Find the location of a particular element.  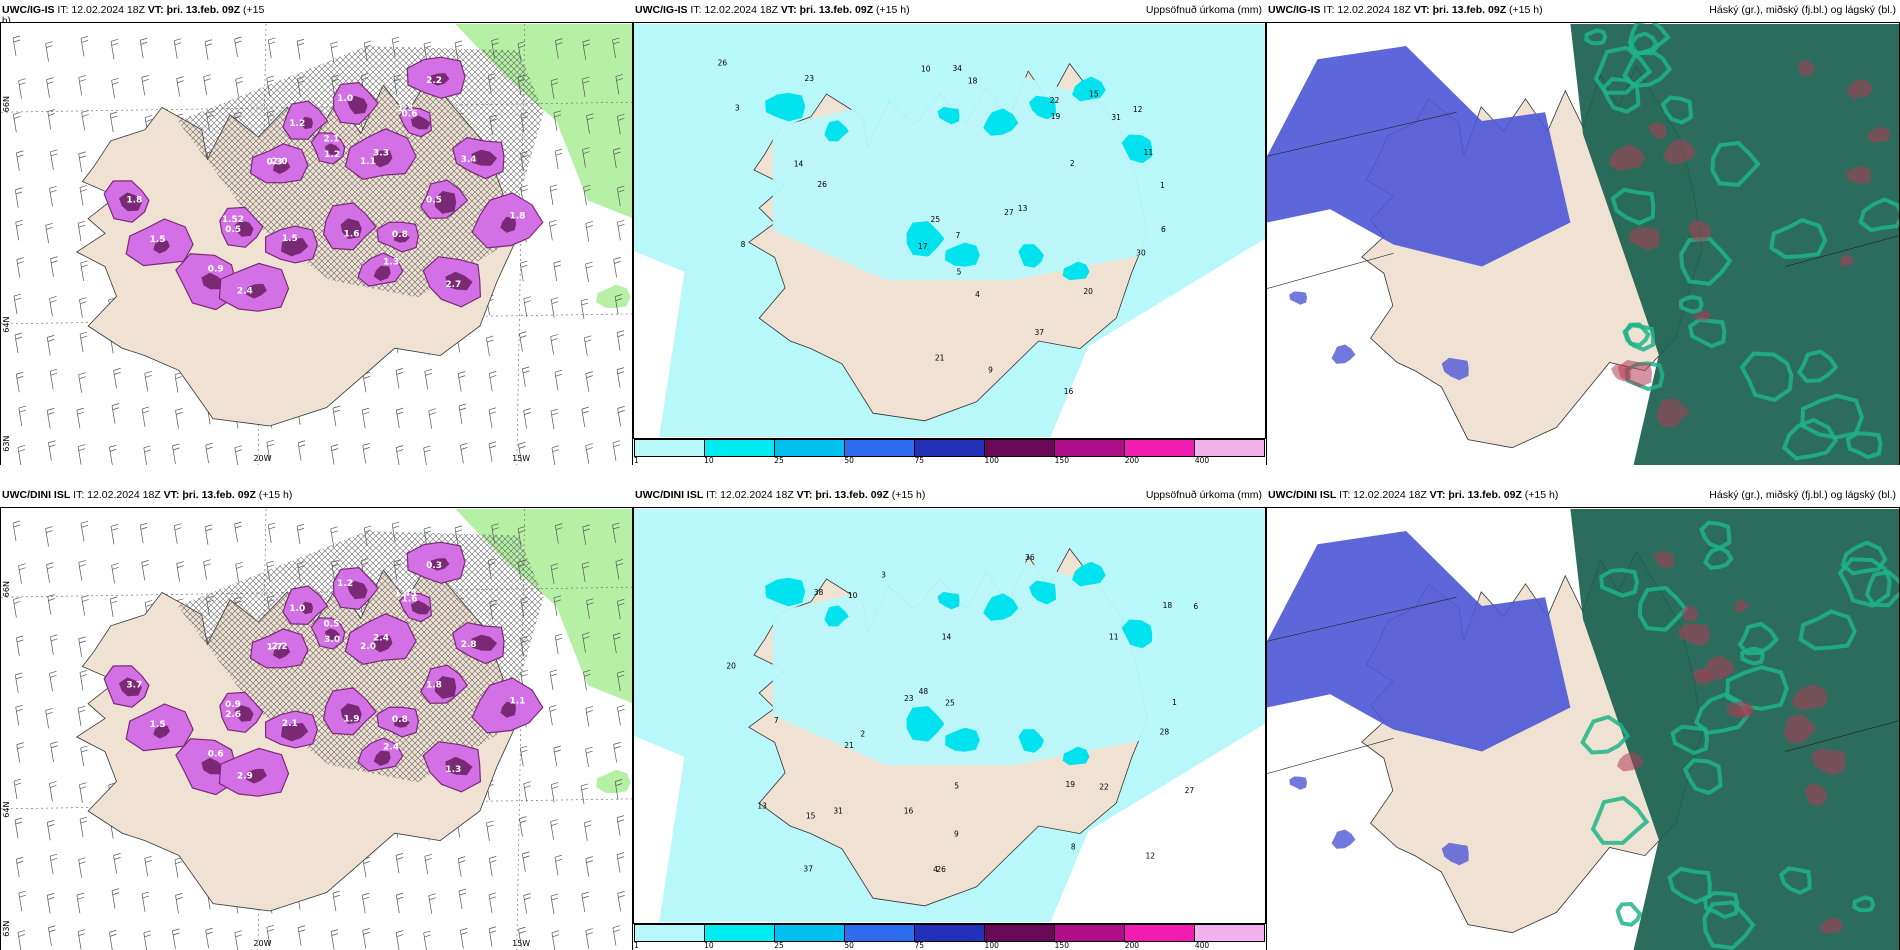

precip-value: 18 is located at coordinates (1168, 605).